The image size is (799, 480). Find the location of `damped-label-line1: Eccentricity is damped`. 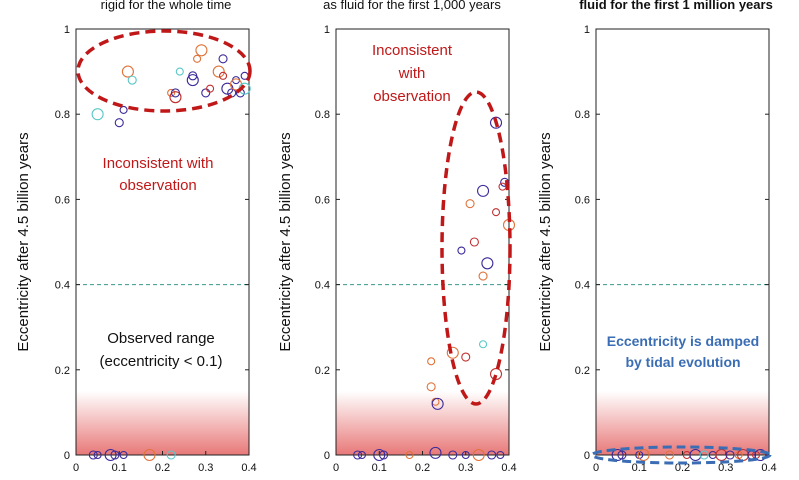

damped-label-line1: Eccentricity is damped is located at coordinates (683, 341).